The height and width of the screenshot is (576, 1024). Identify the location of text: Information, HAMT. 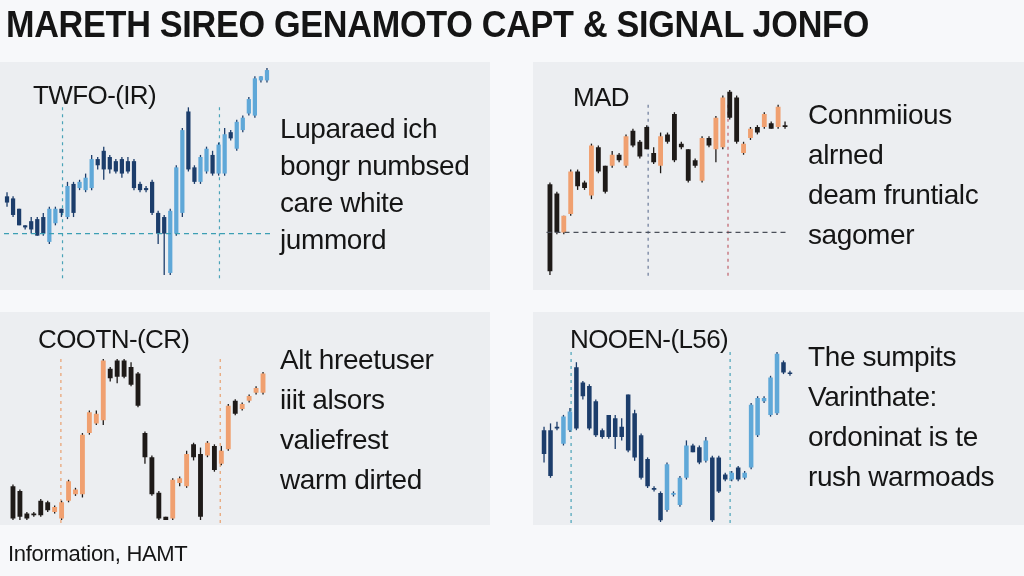
(98, 554).